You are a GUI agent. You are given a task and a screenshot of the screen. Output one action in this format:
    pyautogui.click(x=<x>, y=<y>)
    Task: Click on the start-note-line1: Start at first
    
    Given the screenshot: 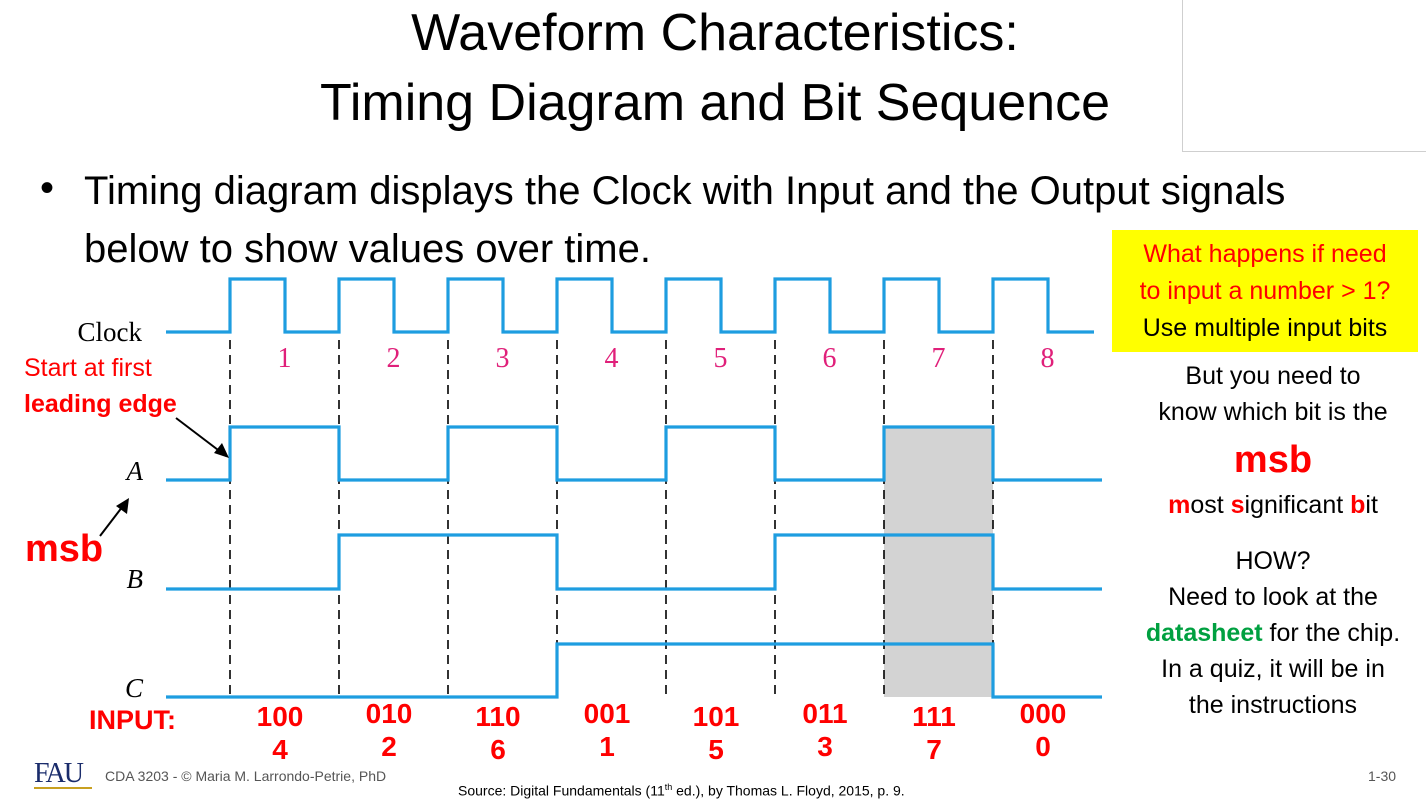 What is the action you would take?
    pyautogui.click(x=88, y=368)
    